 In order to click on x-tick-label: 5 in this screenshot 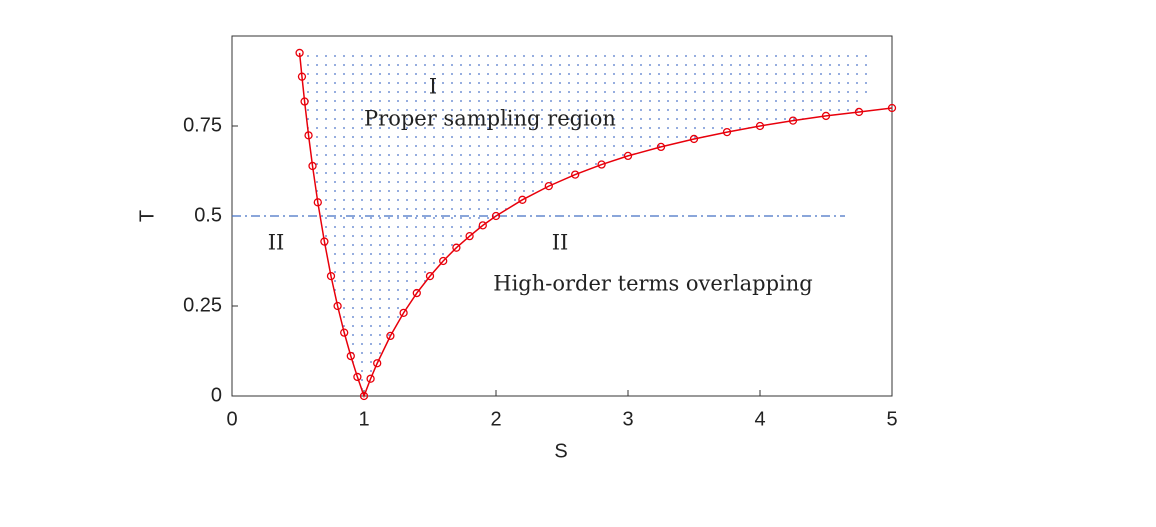, I will do `click(891, 419)`.